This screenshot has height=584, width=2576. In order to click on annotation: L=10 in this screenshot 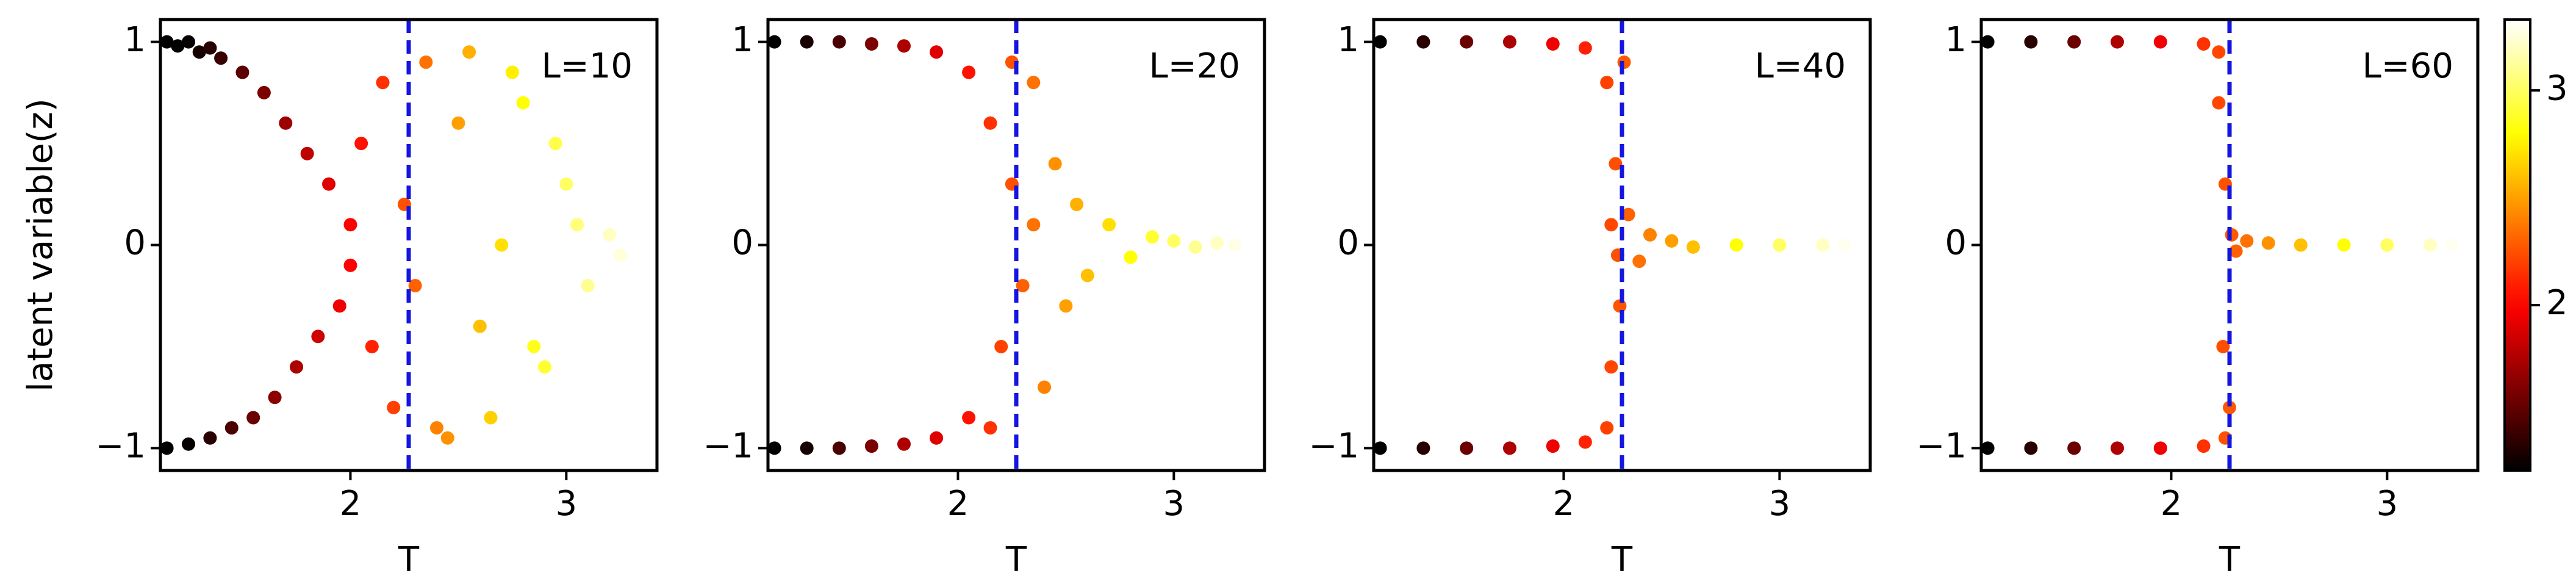, I will do `click(588, 66)`.